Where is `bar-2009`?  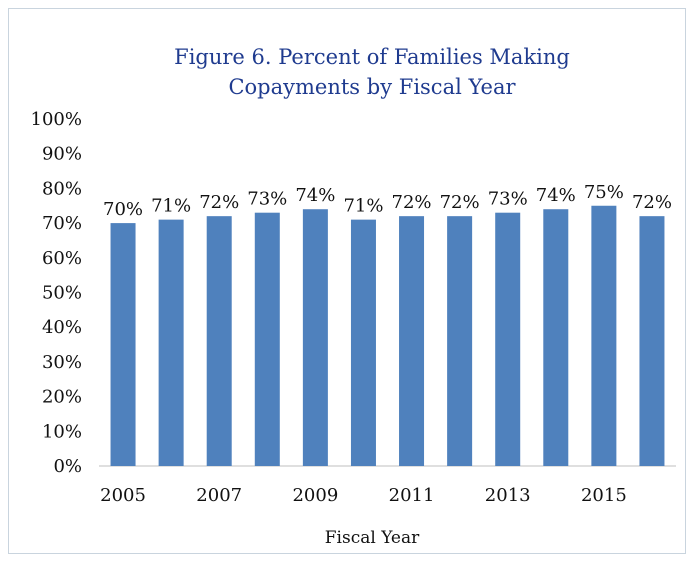 bar-2009 is located at coordinates (315, 337).